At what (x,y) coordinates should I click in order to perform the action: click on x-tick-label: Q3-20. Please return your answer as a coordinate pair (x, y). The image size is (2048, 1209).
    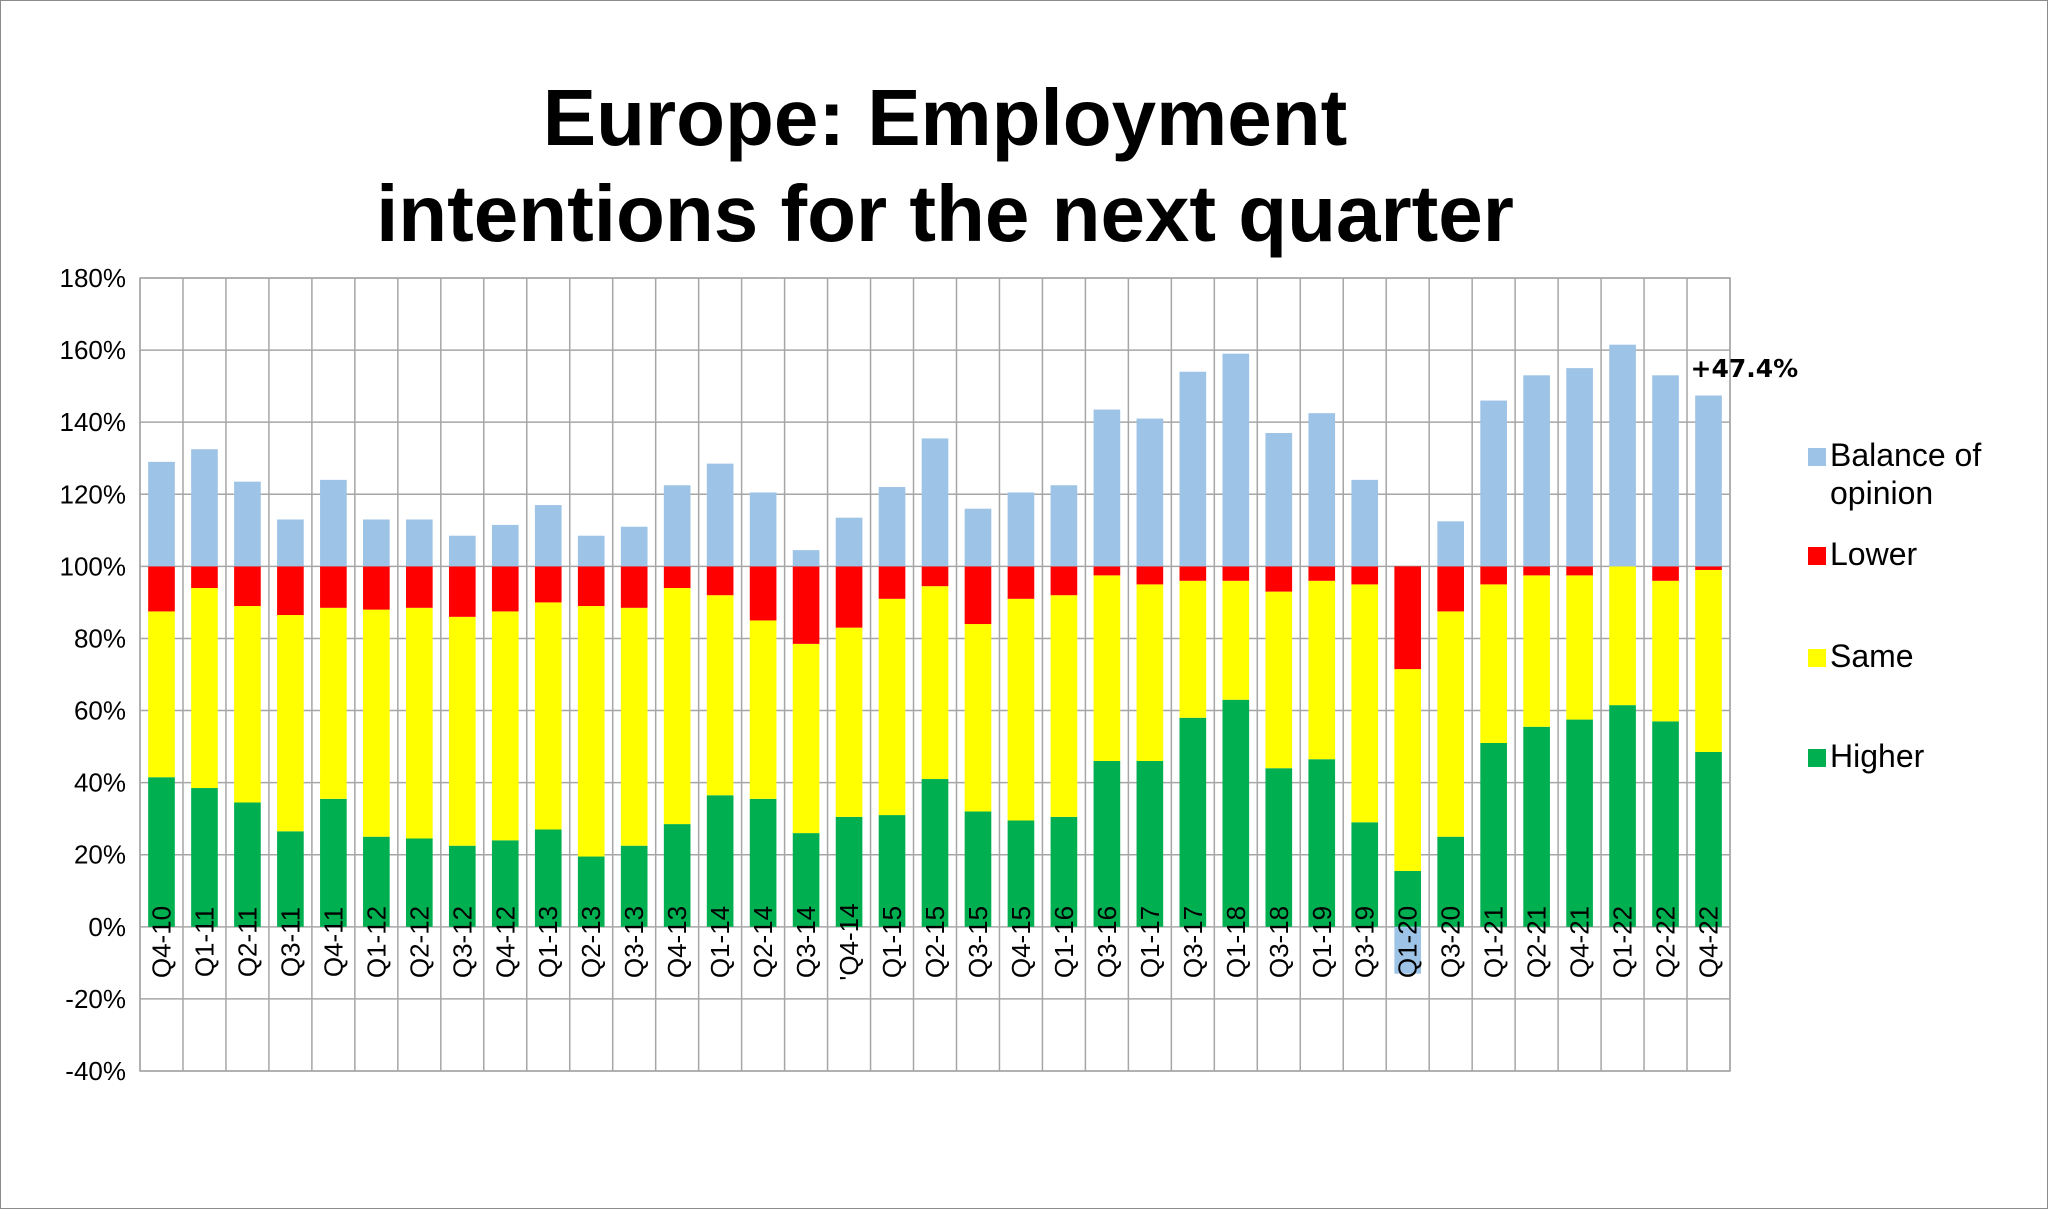
    Looking at the image, I should click on (1451, 942).